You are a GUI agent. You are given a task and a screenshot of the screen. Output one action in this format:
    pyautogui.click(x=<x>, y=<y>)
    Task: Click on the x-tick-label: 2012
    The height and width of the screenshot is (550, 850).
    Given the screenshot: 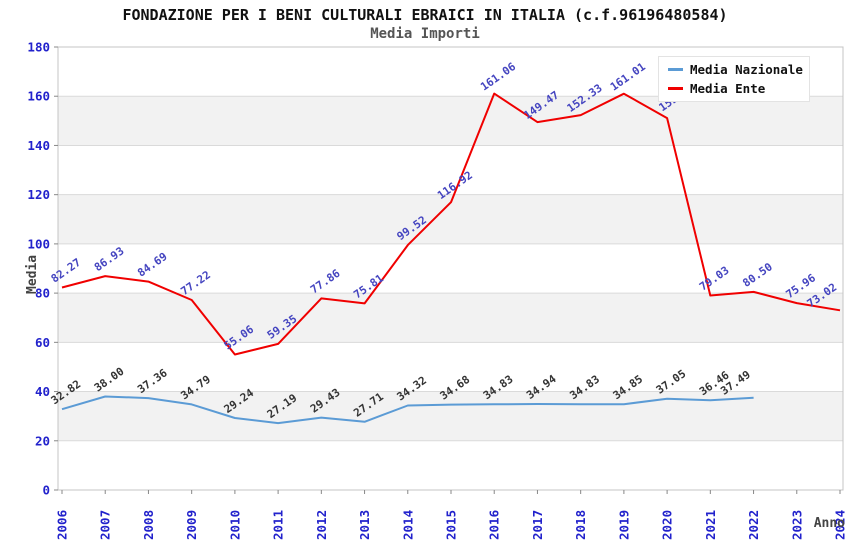 What is the action you would take?
    pyautogui.click(x=321, y=525)
    